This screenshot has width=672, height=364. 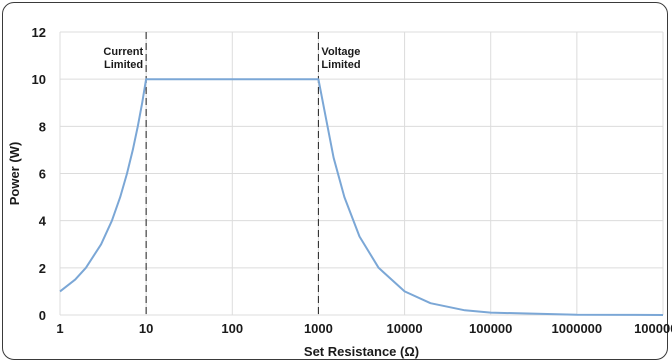 What do you see at coordinates (340, 52) in the screenshot?
I see `annotation-label: Voltage` at bounding box center [340, 52].